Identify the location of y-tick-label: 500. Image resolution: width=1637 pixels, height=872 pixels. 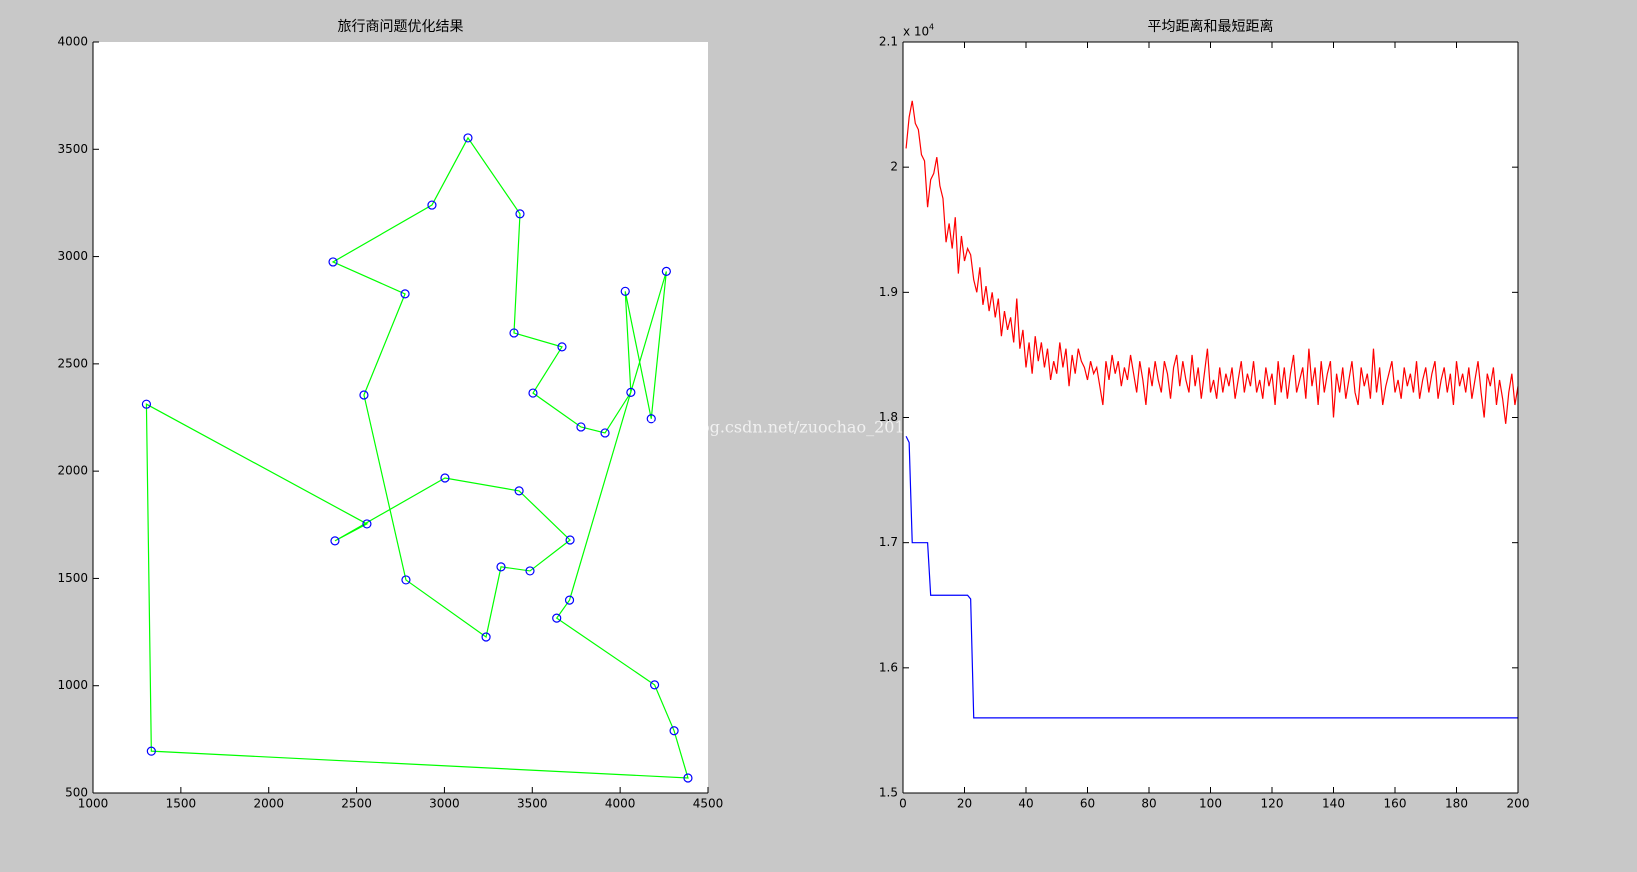
(76, 793).